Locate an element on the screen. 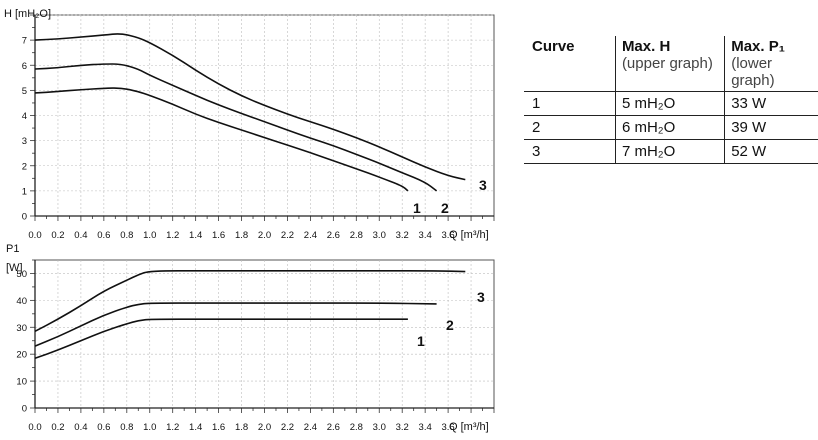 The height and width of the screenshot is (440, 818). header-curve-title: Curve is located at coordinates (553, 46).